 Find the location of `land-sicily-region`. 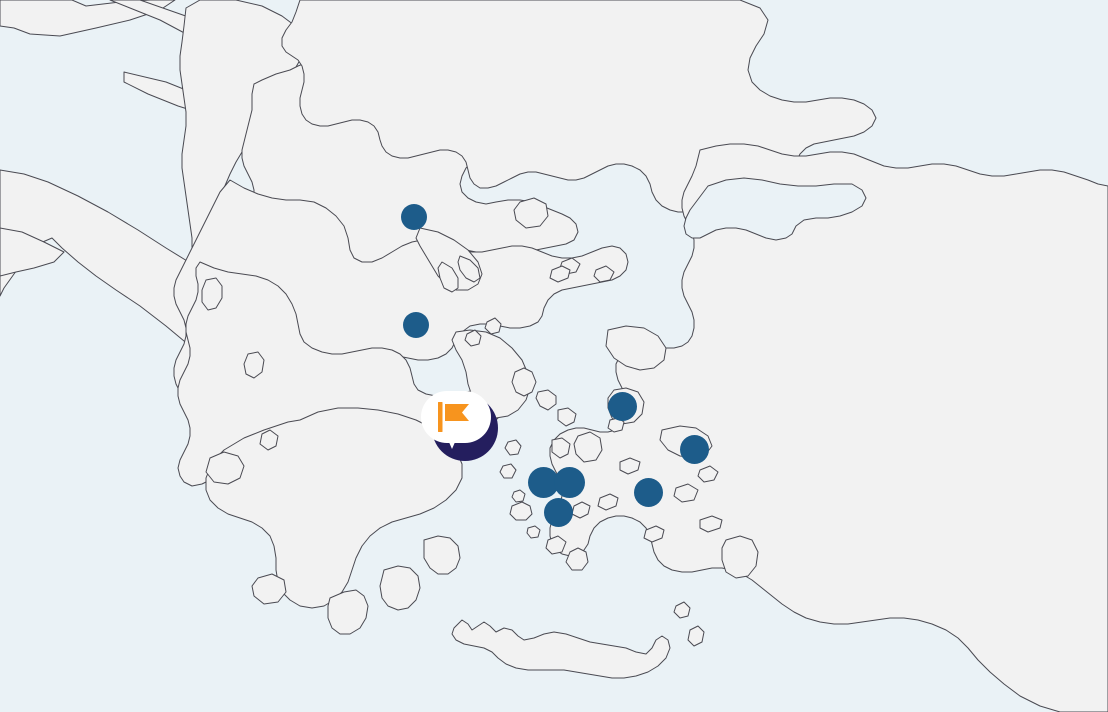

land-sicily-region is located at coordinates (32, 252).